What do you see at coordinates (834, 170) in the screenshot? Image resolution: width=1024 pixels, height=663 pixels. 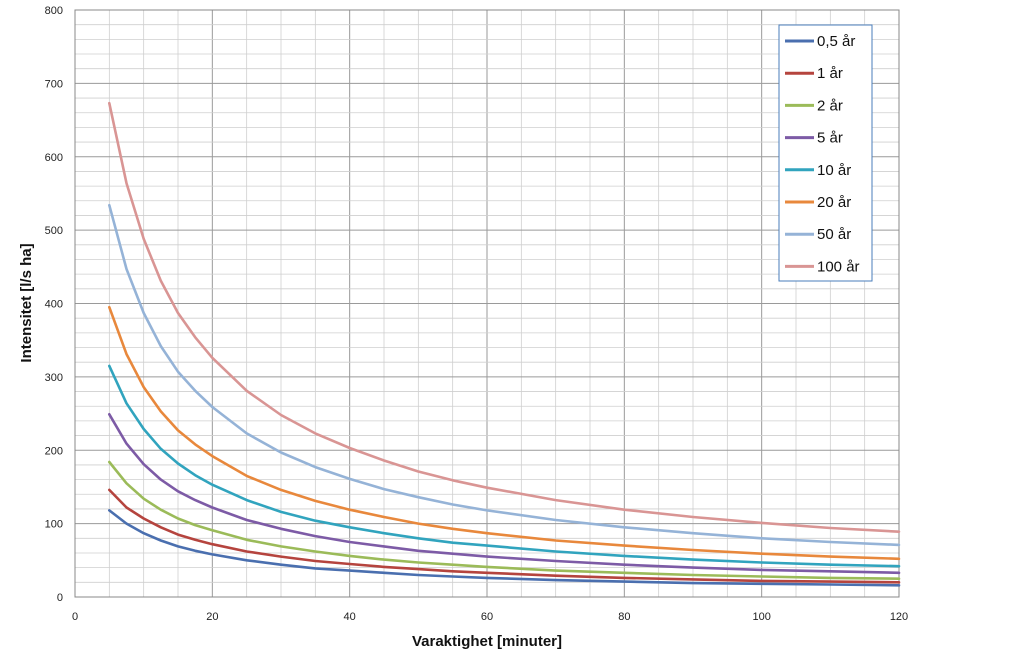 I see `legend-label: 10 år` at bounding box center [834, 170].